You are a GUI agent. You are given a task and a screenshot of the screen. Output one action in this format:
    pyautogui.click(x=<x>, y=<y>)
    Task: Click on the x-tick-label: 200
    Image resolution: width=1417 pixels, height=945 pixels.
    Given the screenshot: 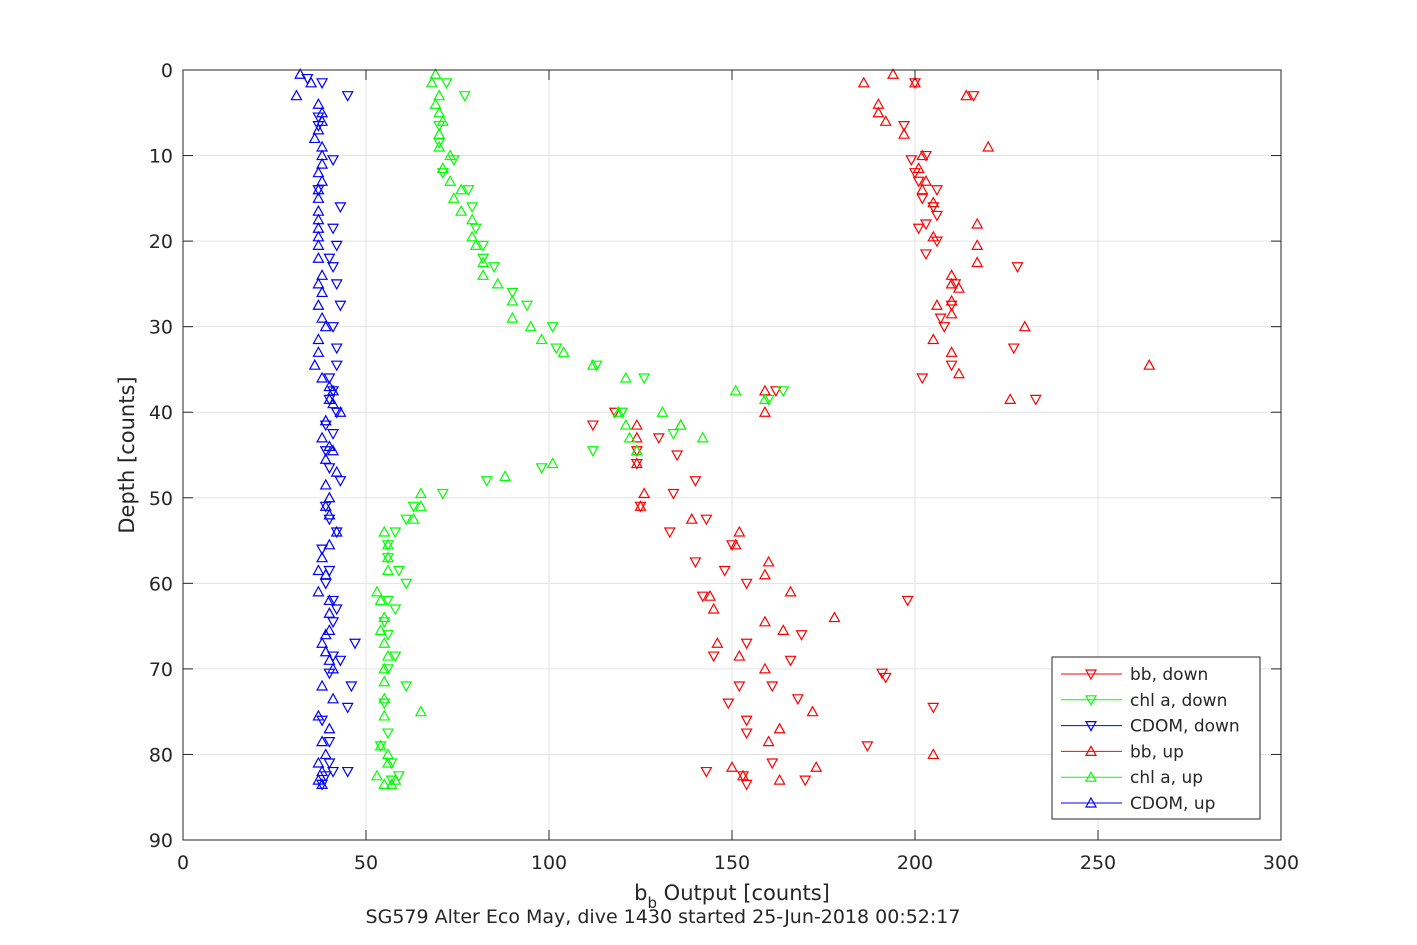 What is the action you would take?
    pyautogui.click(x=915, y=863)
    